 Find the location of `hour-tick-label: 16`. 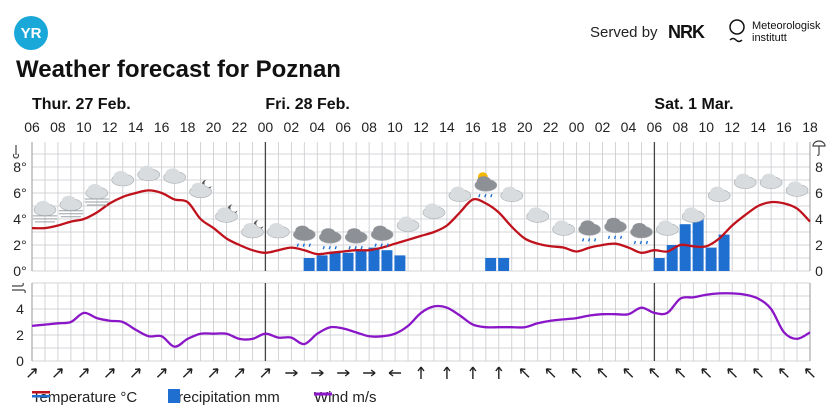

hour-tick-label: 16 is located at coordinates (473, 127).